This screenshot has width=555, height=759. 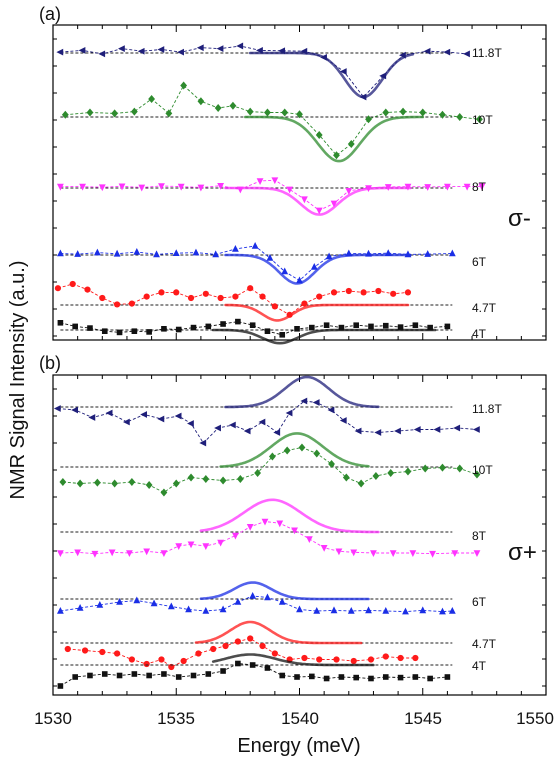 What do you see at coordinates (479, 334) in the screenshot?
I see `field-label: 4T` at bounding box center [479, 334].